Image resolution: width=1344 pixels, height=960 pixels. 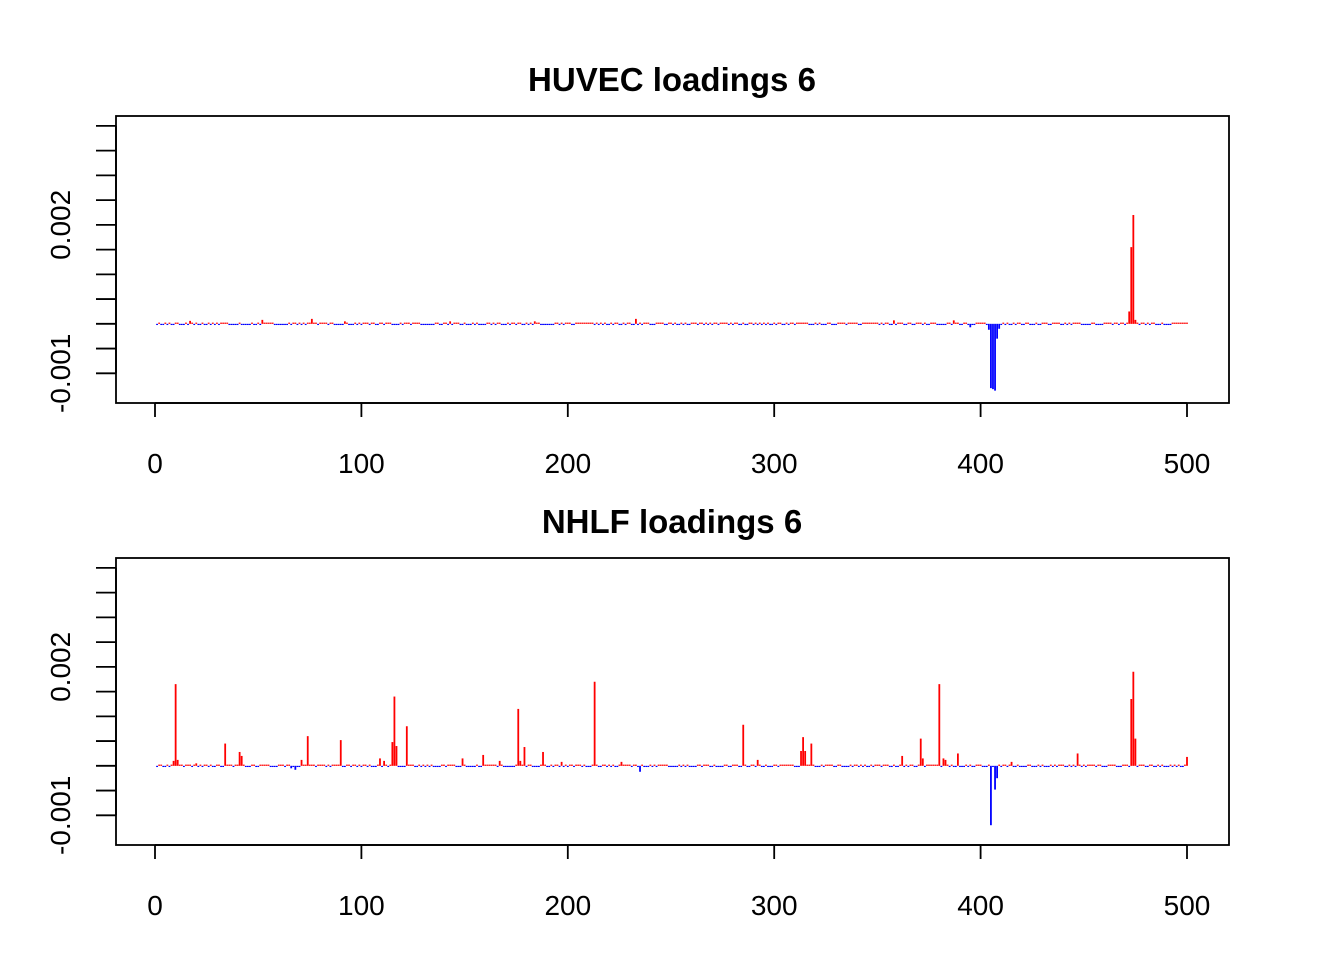 What do you see at coordinates (81, 268) in the screenshot?
I see `huvec-y-axis: -0.001 0.002` at bounding box center [81, 268].